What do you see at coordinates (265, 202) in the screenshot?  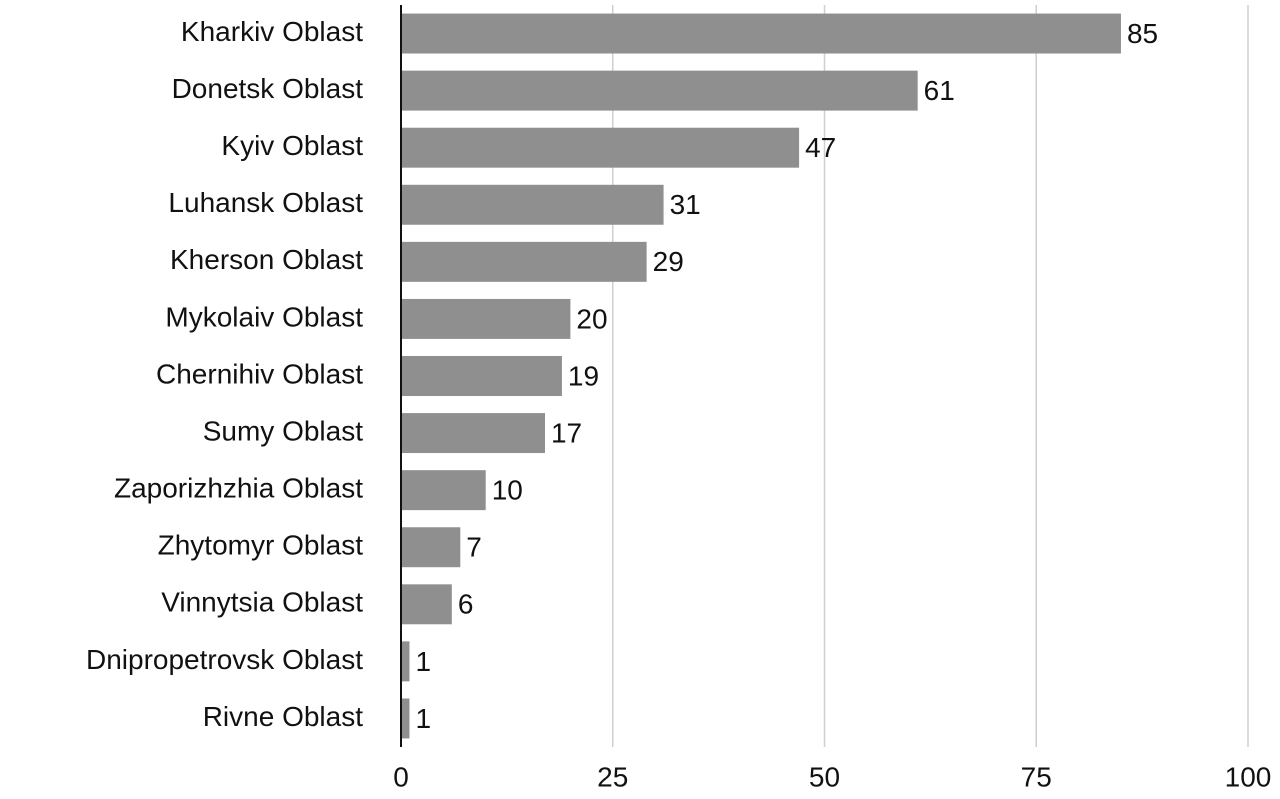 I see `y-tick-label: Luhansk Oblast` at bounding box center [265, 202].